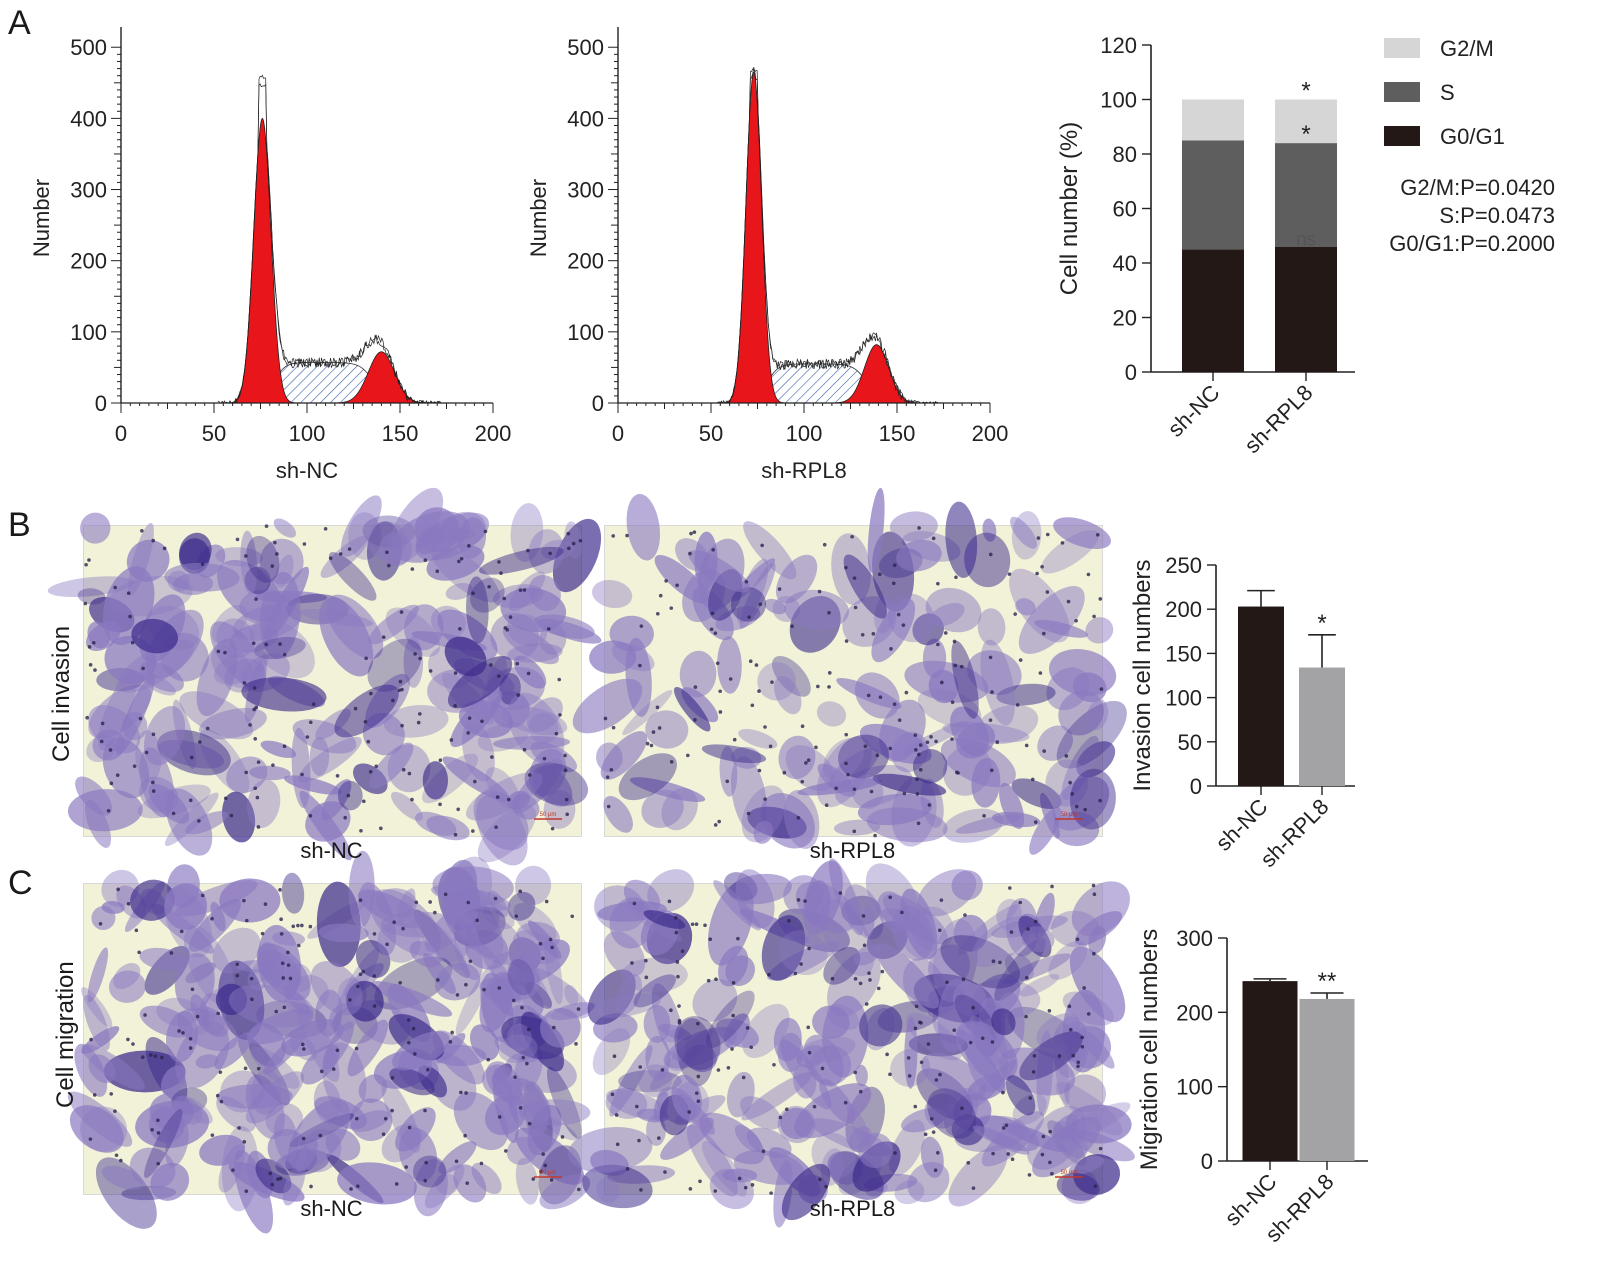 The height and width of the screenshot is (1285, 1600). What do you see at coordinates (1402, 136) in the screenshot?
I see `legend-swatch-g0g1` at bounding box center [1402, 136].